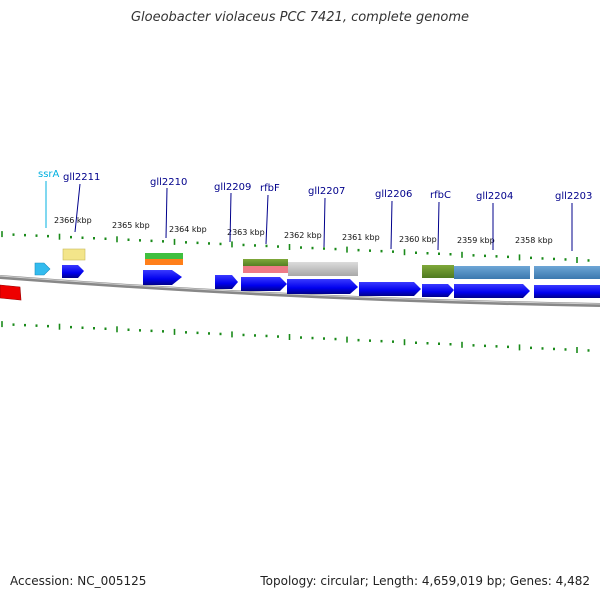 The width and height of the screenshot is (600, 600). Describe the element at coordinates (73, 220) in the screenshot. I see `scale-label: 2366 kbp` at that location.